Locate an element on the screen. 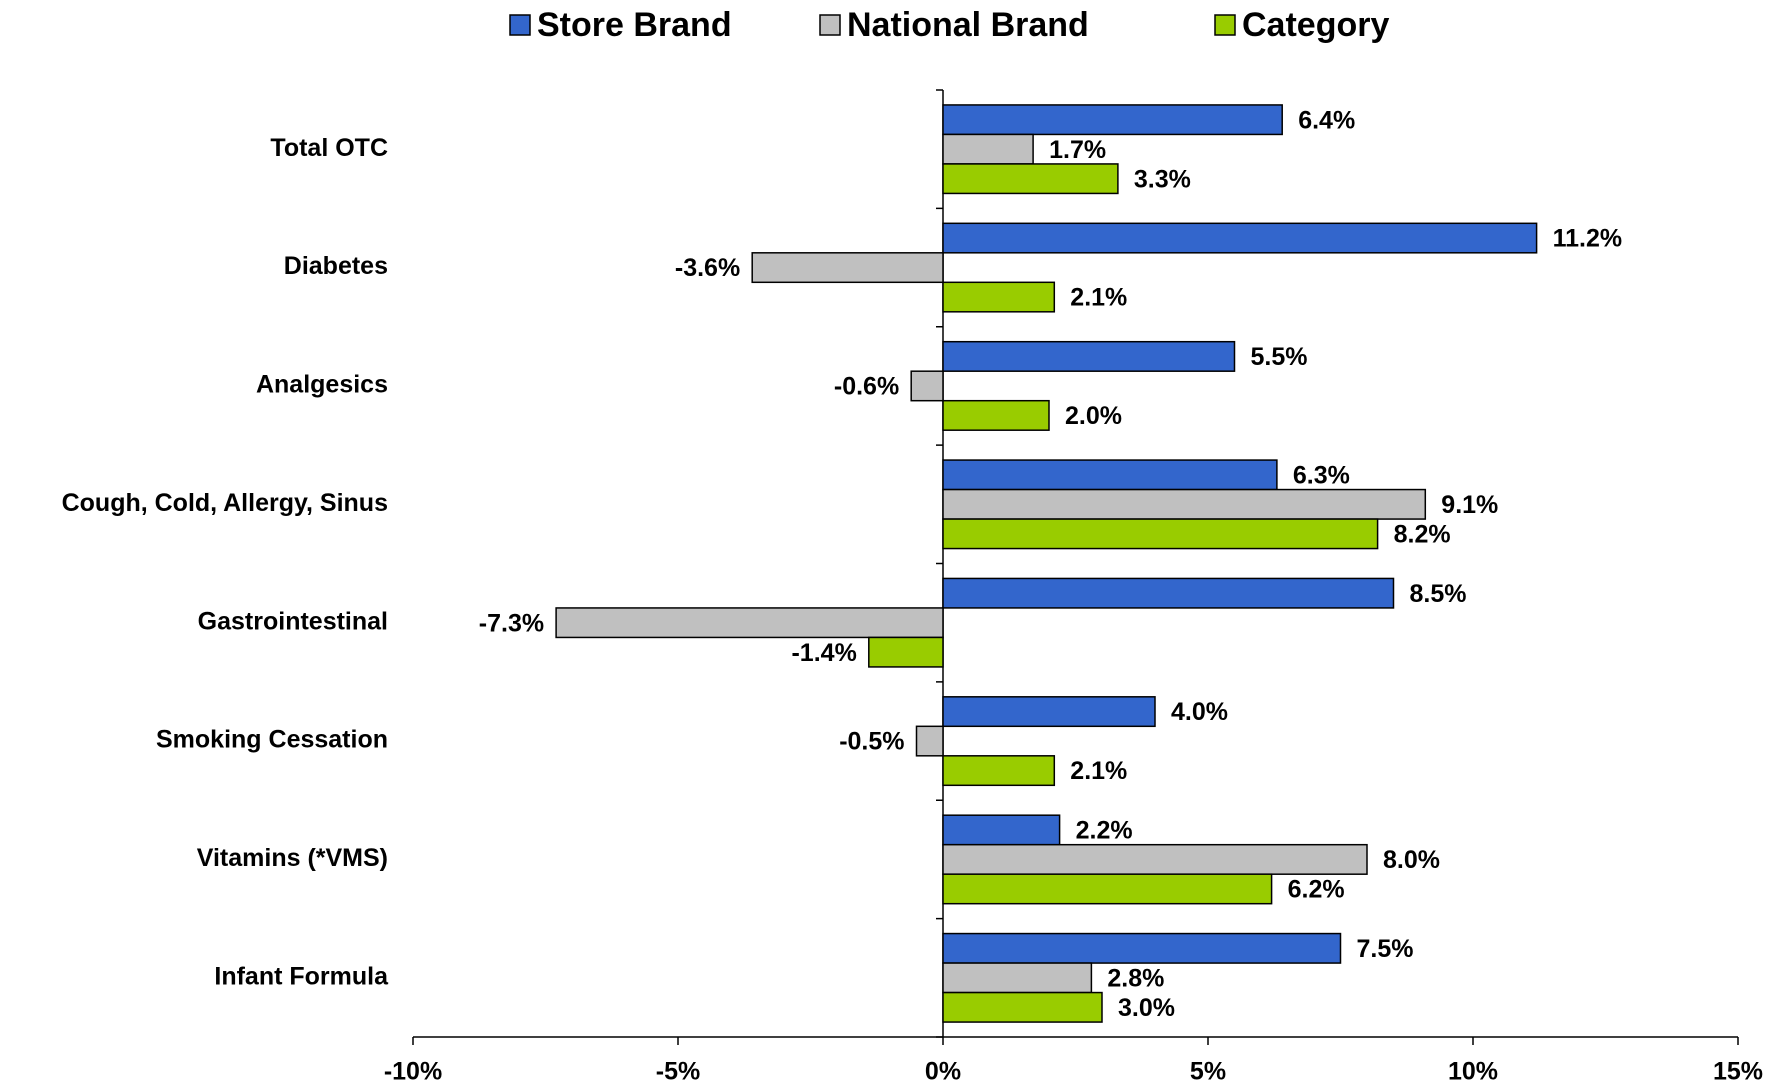 Image resolution: width=1771 pixels, height=1087 pixels. value-label: 3.3% is located at coordinates (1162, 179).